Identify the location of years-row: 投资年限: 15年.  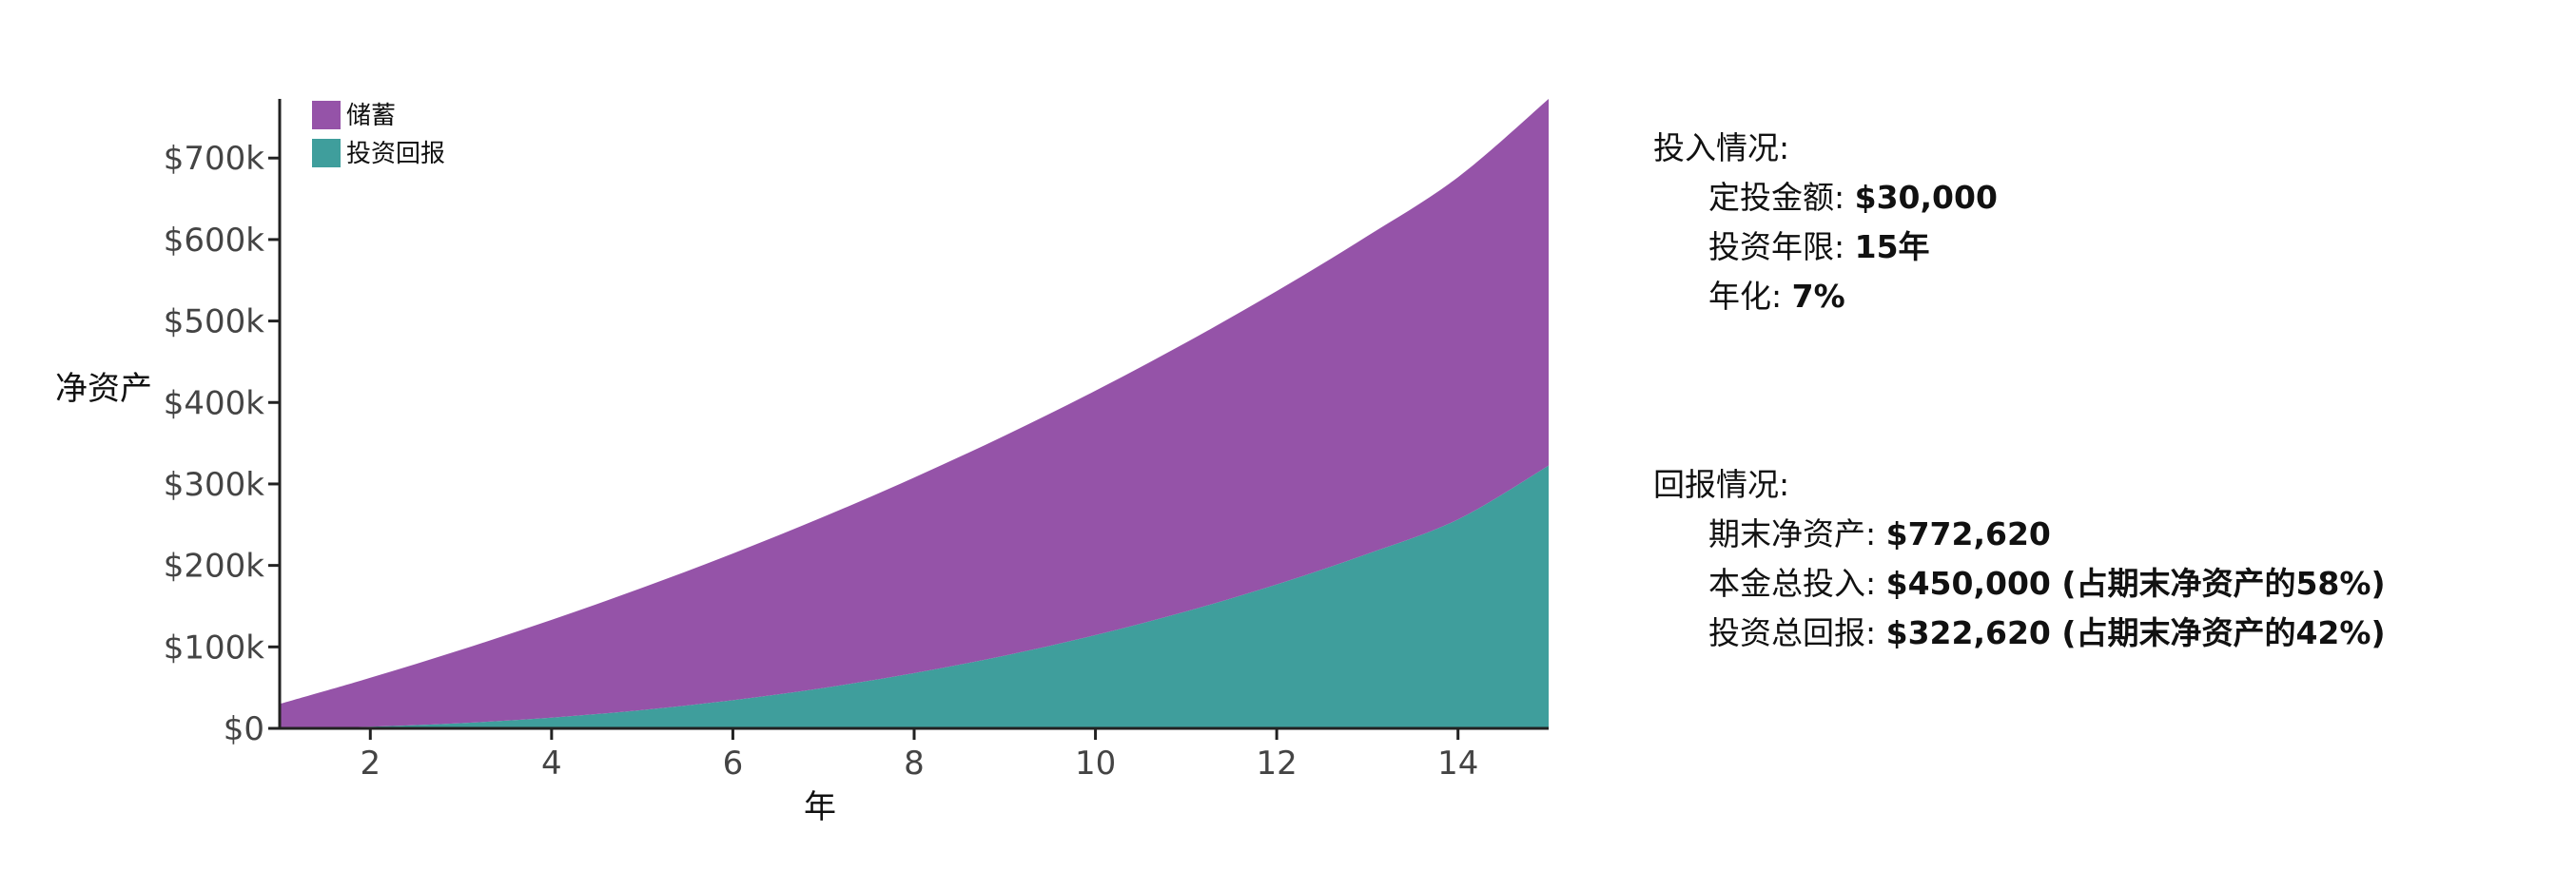
(2100, 247).